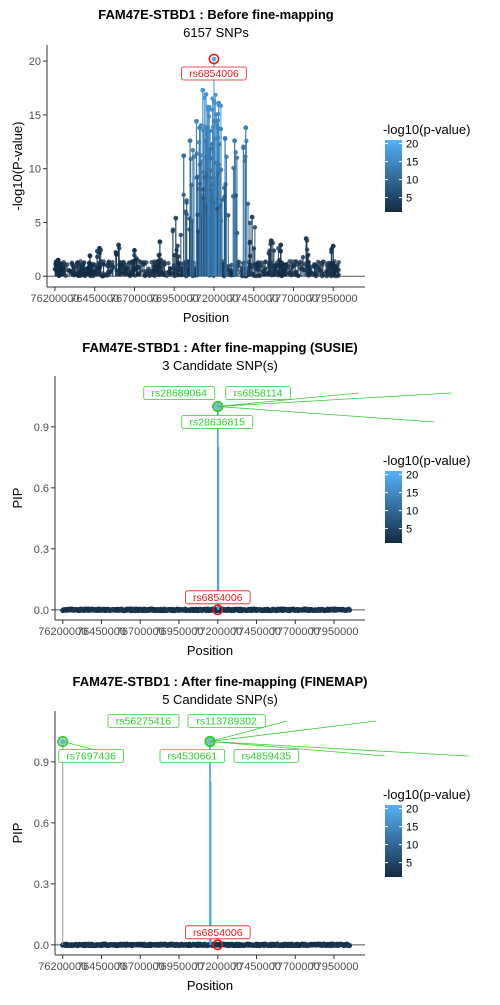 The image size is (500, 1005). I want to click on candidate-ring, so click(63, 742).